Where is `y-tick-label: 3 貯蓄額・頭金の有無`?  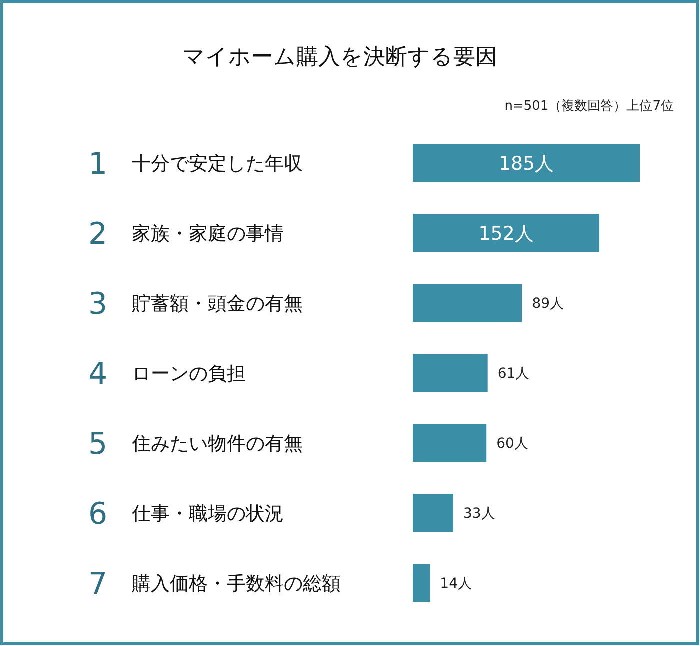
y-tick-label: 3 貯蓄額・頭金の有無 is located at coordinates (195, 304).